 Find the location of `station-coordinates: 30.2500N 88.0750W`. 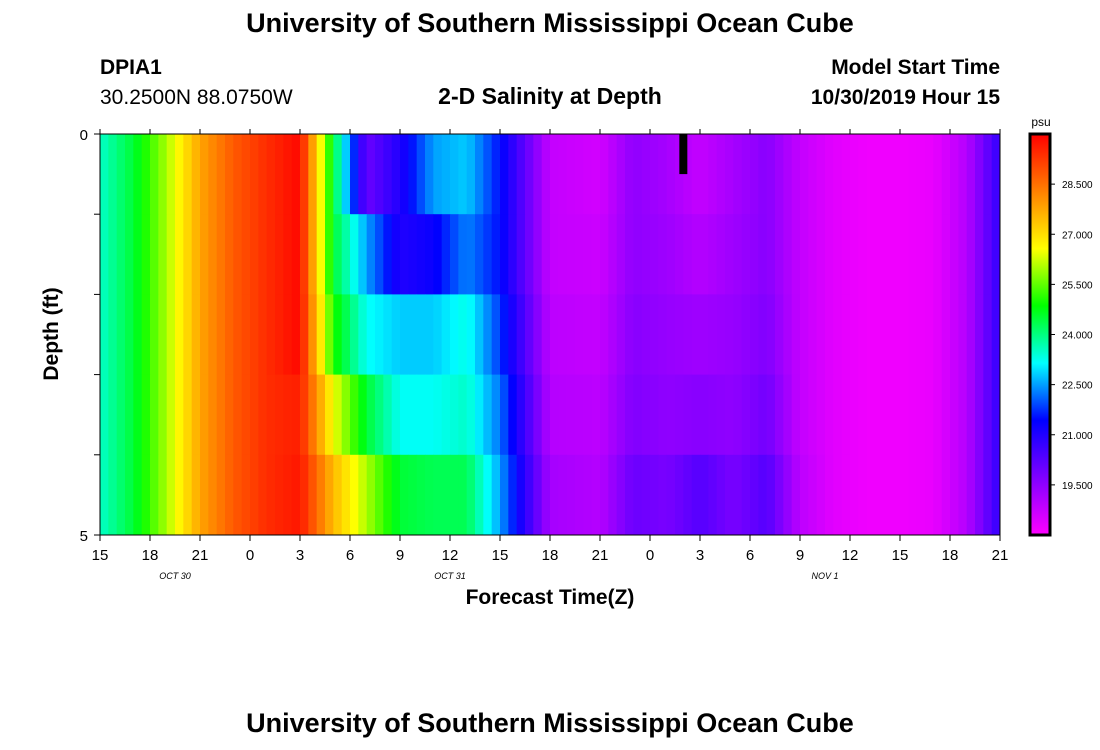

station-coordinates: 30.2500N 88.0750W is located at coordinates (196, 97).